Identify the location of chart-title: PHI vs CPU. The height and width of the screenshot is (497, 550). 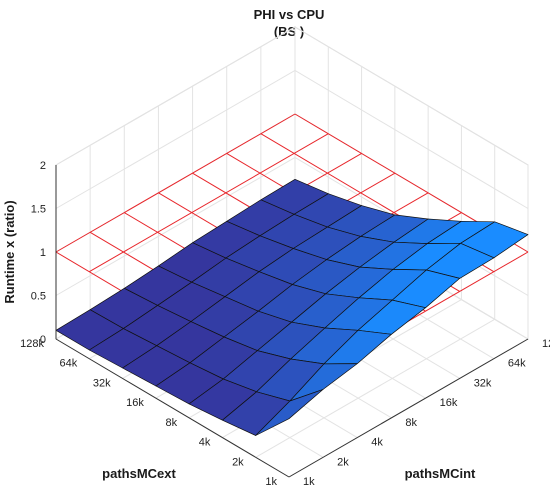
(289, 14).